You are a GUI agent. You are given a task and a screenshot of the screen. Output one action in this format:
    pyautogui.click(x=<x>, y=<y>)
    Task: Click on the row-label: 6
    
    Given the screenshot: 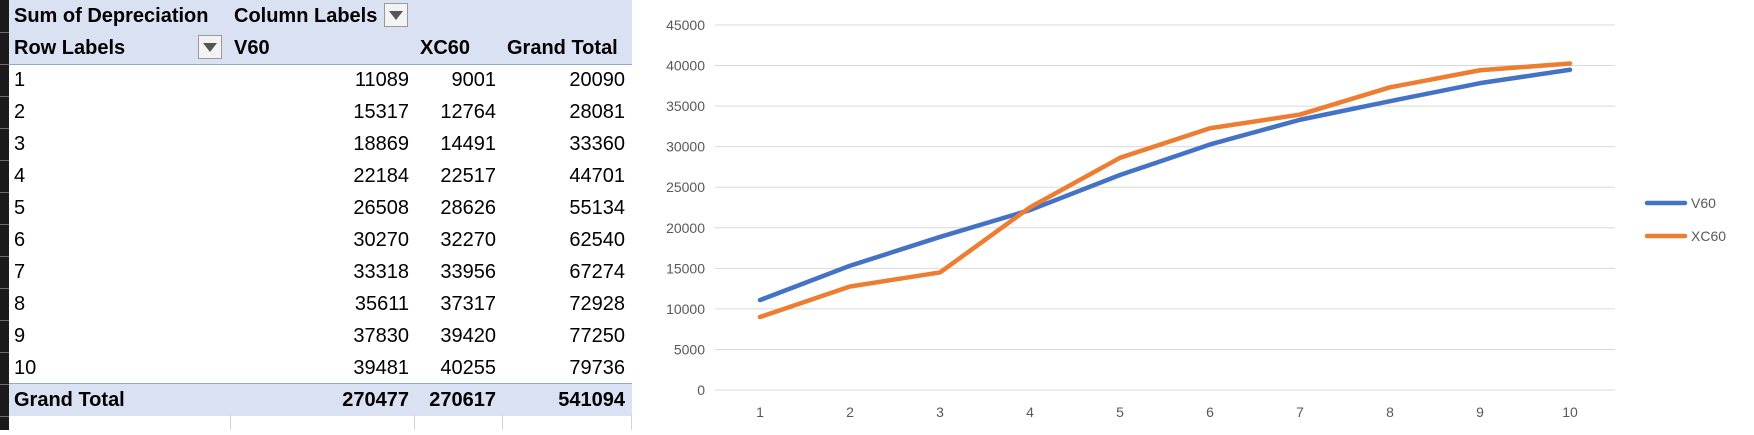 What is the action you would take?
    pyautogui.click(x=19, y=240)
    